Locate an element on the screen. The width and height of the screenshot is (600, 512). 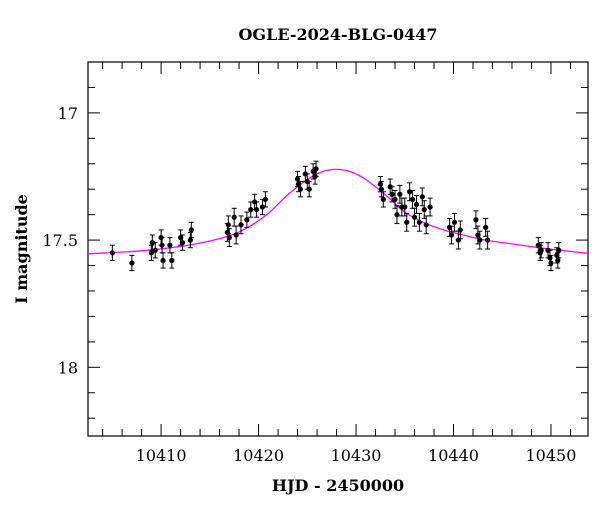
x-tick-label: 10410 is located at coordinates (161, 455).